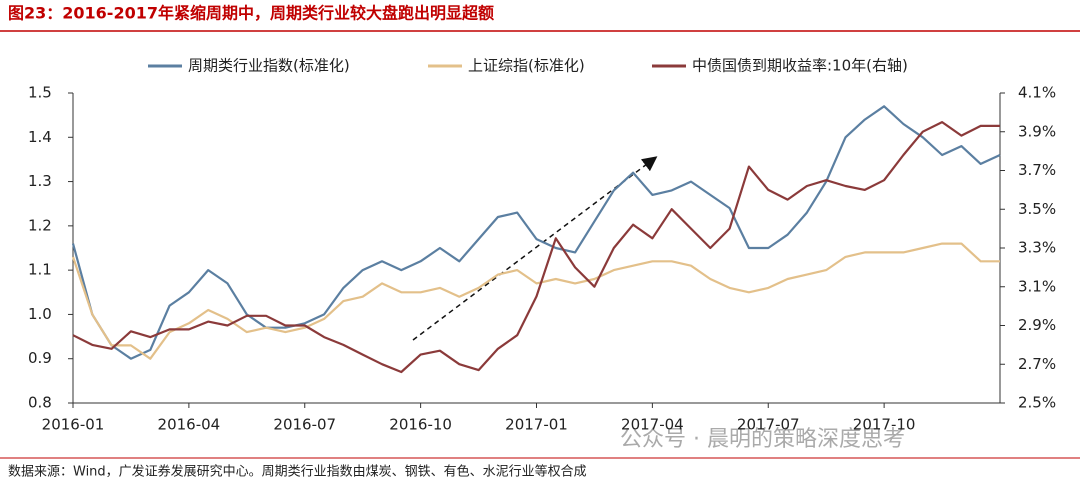 The image size is (1080, 487). What do you see at coordinates (40, 403) in the screenshot?
I see `y-tick-label: 0.8` at bounding box center [40, 403].